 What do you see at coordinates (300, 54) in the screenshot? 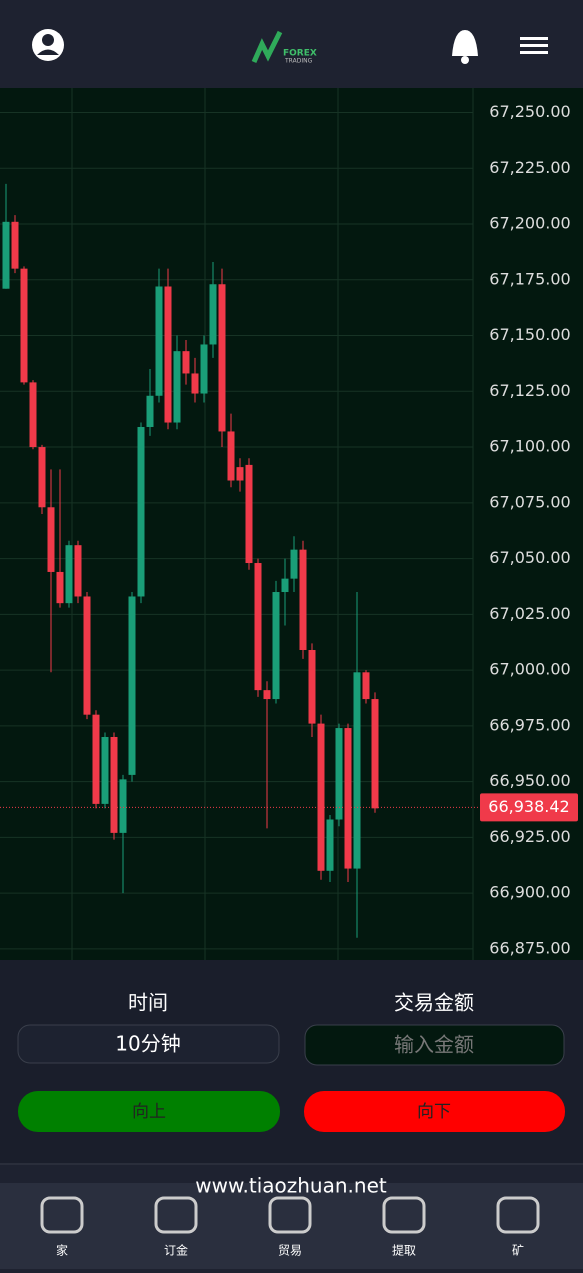
I see `logo-top: FOREX` at bounding box center [300, 54].